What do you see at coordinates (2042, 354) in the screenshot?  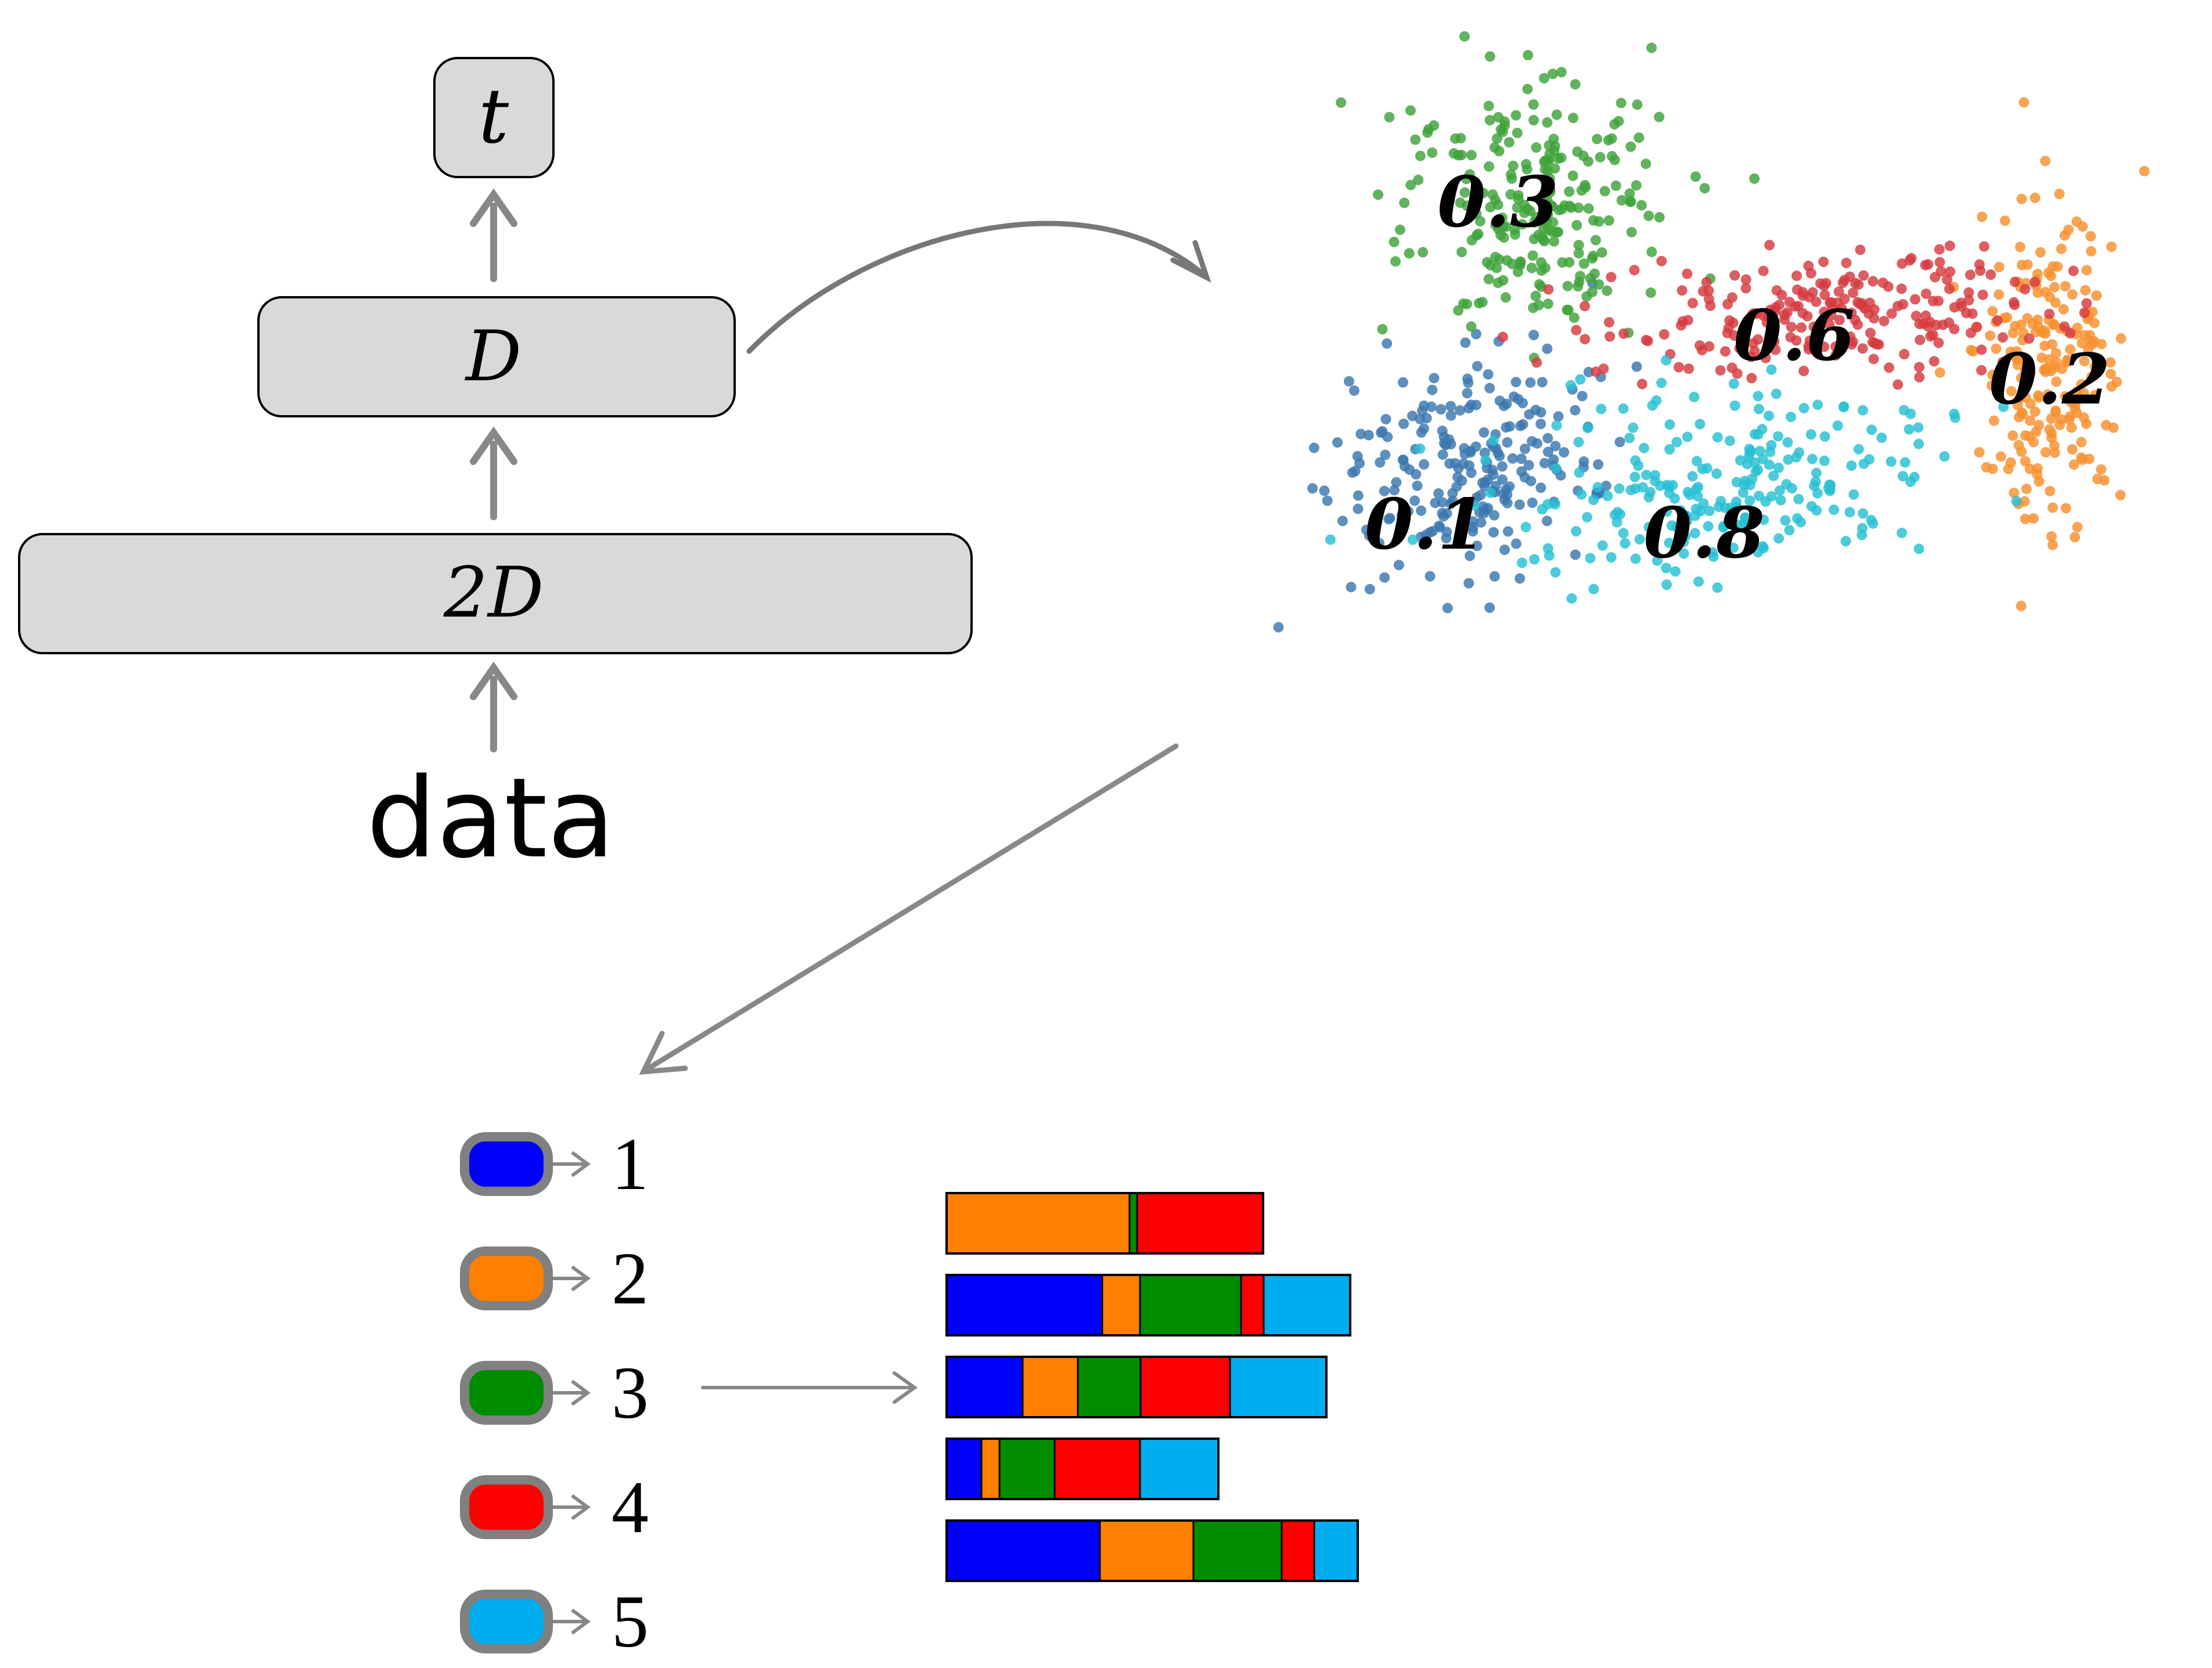 I see `scatter-cluster-orange` at bounding box center [2042, 354].